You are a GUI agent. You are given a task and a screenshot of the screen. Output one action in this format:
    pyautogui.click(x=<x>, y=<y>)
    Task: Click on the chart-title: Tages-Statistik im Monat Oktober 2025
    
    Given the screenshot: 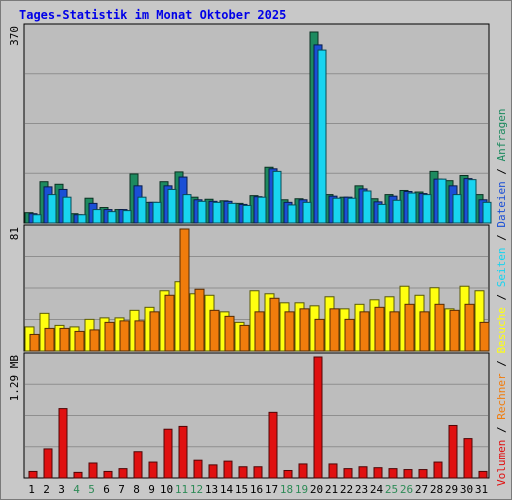 What is the action you would take?
    pyautogui.click(x=153, y=15)
    